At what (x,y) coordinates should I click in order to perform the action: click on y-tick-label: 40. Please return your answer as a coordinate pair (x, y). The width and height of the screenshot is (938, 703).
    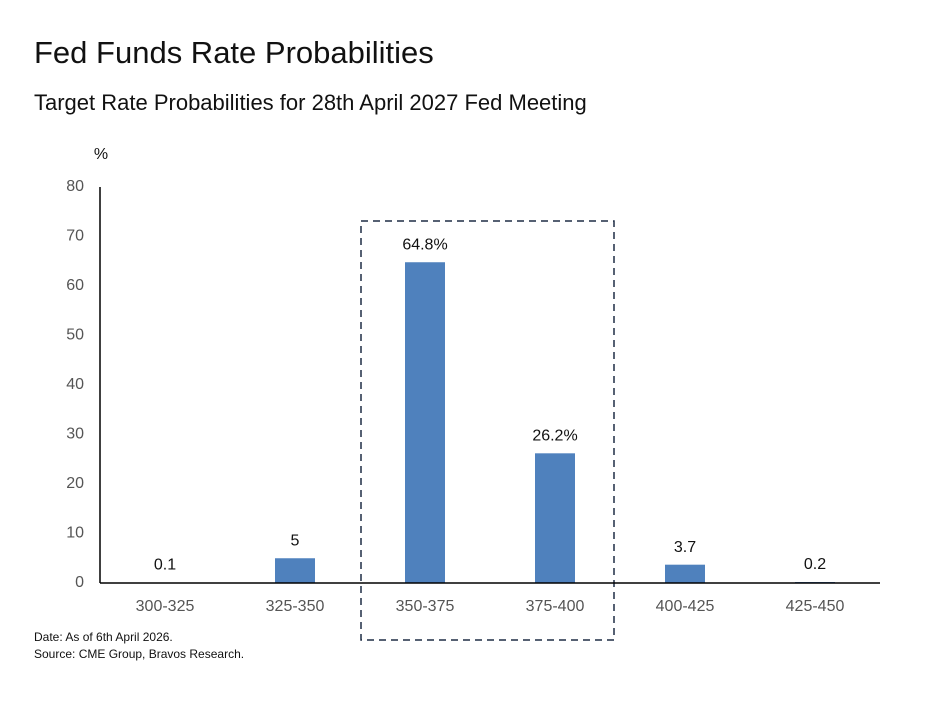
    Looking at the image, I should click on (75, 384).